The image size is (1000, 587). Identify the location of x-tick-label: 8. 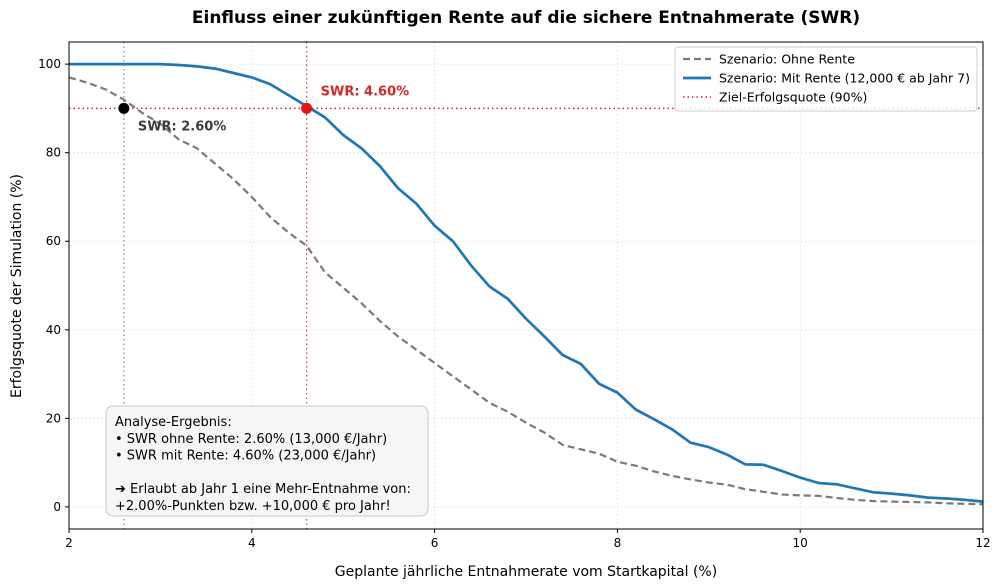
(618, 543).